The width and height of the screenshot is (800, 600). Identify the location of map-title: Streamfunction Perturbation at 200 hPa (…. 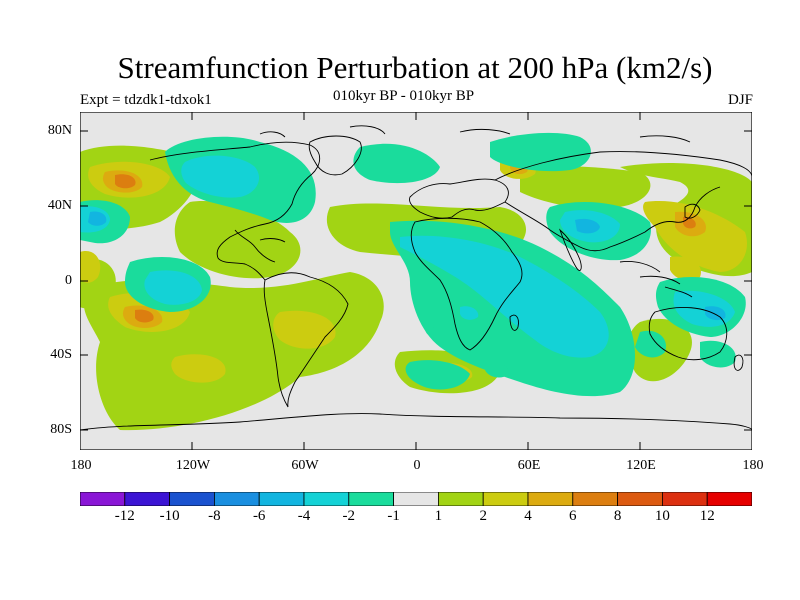
(415, 67).